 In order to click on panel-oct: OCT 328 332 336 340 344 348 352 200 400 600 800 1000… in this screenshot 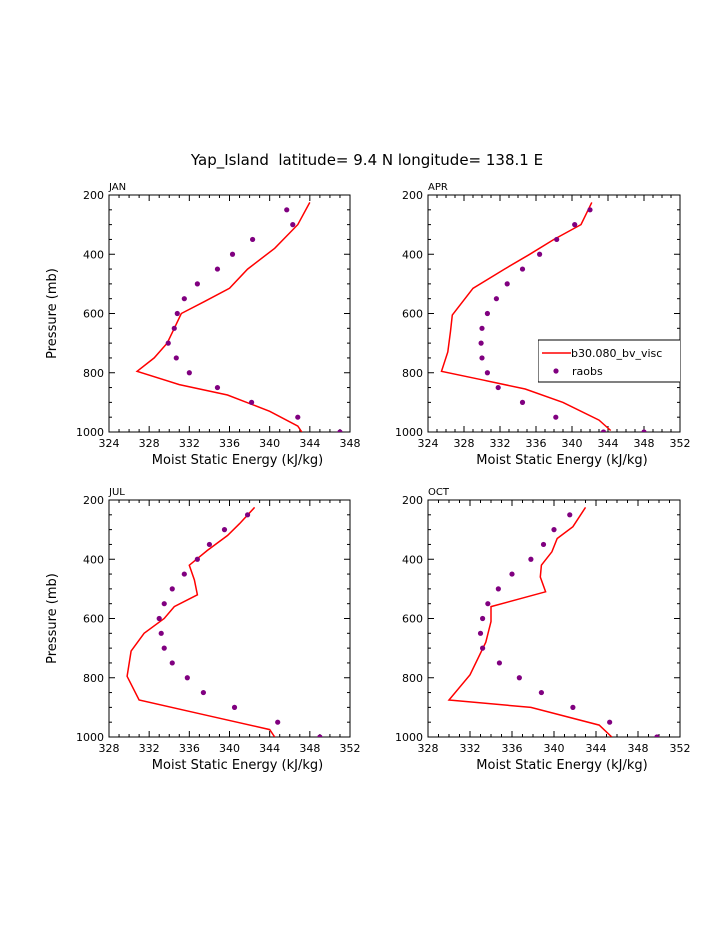, I will do `click(543, 630)`.